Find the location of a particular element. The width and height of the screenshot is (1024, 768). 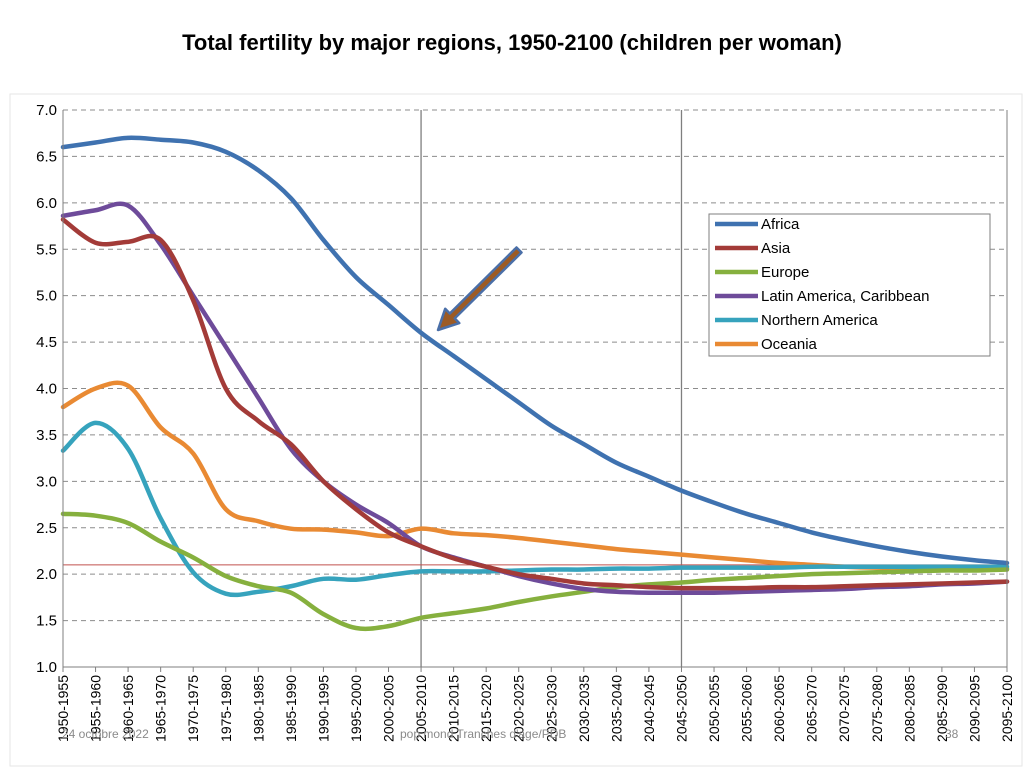

x-tick-label: 2070-2075 is located at coordinates (844, 708).